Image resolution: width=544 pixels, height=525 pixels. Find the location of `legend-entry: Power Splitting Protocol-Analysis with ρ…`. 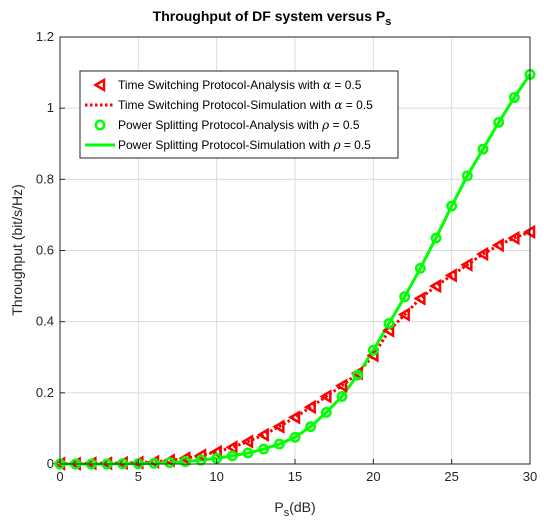

legend-entry: Power Splitting Protocol-Analysis with ρ… is located at coordinates (239, 125).